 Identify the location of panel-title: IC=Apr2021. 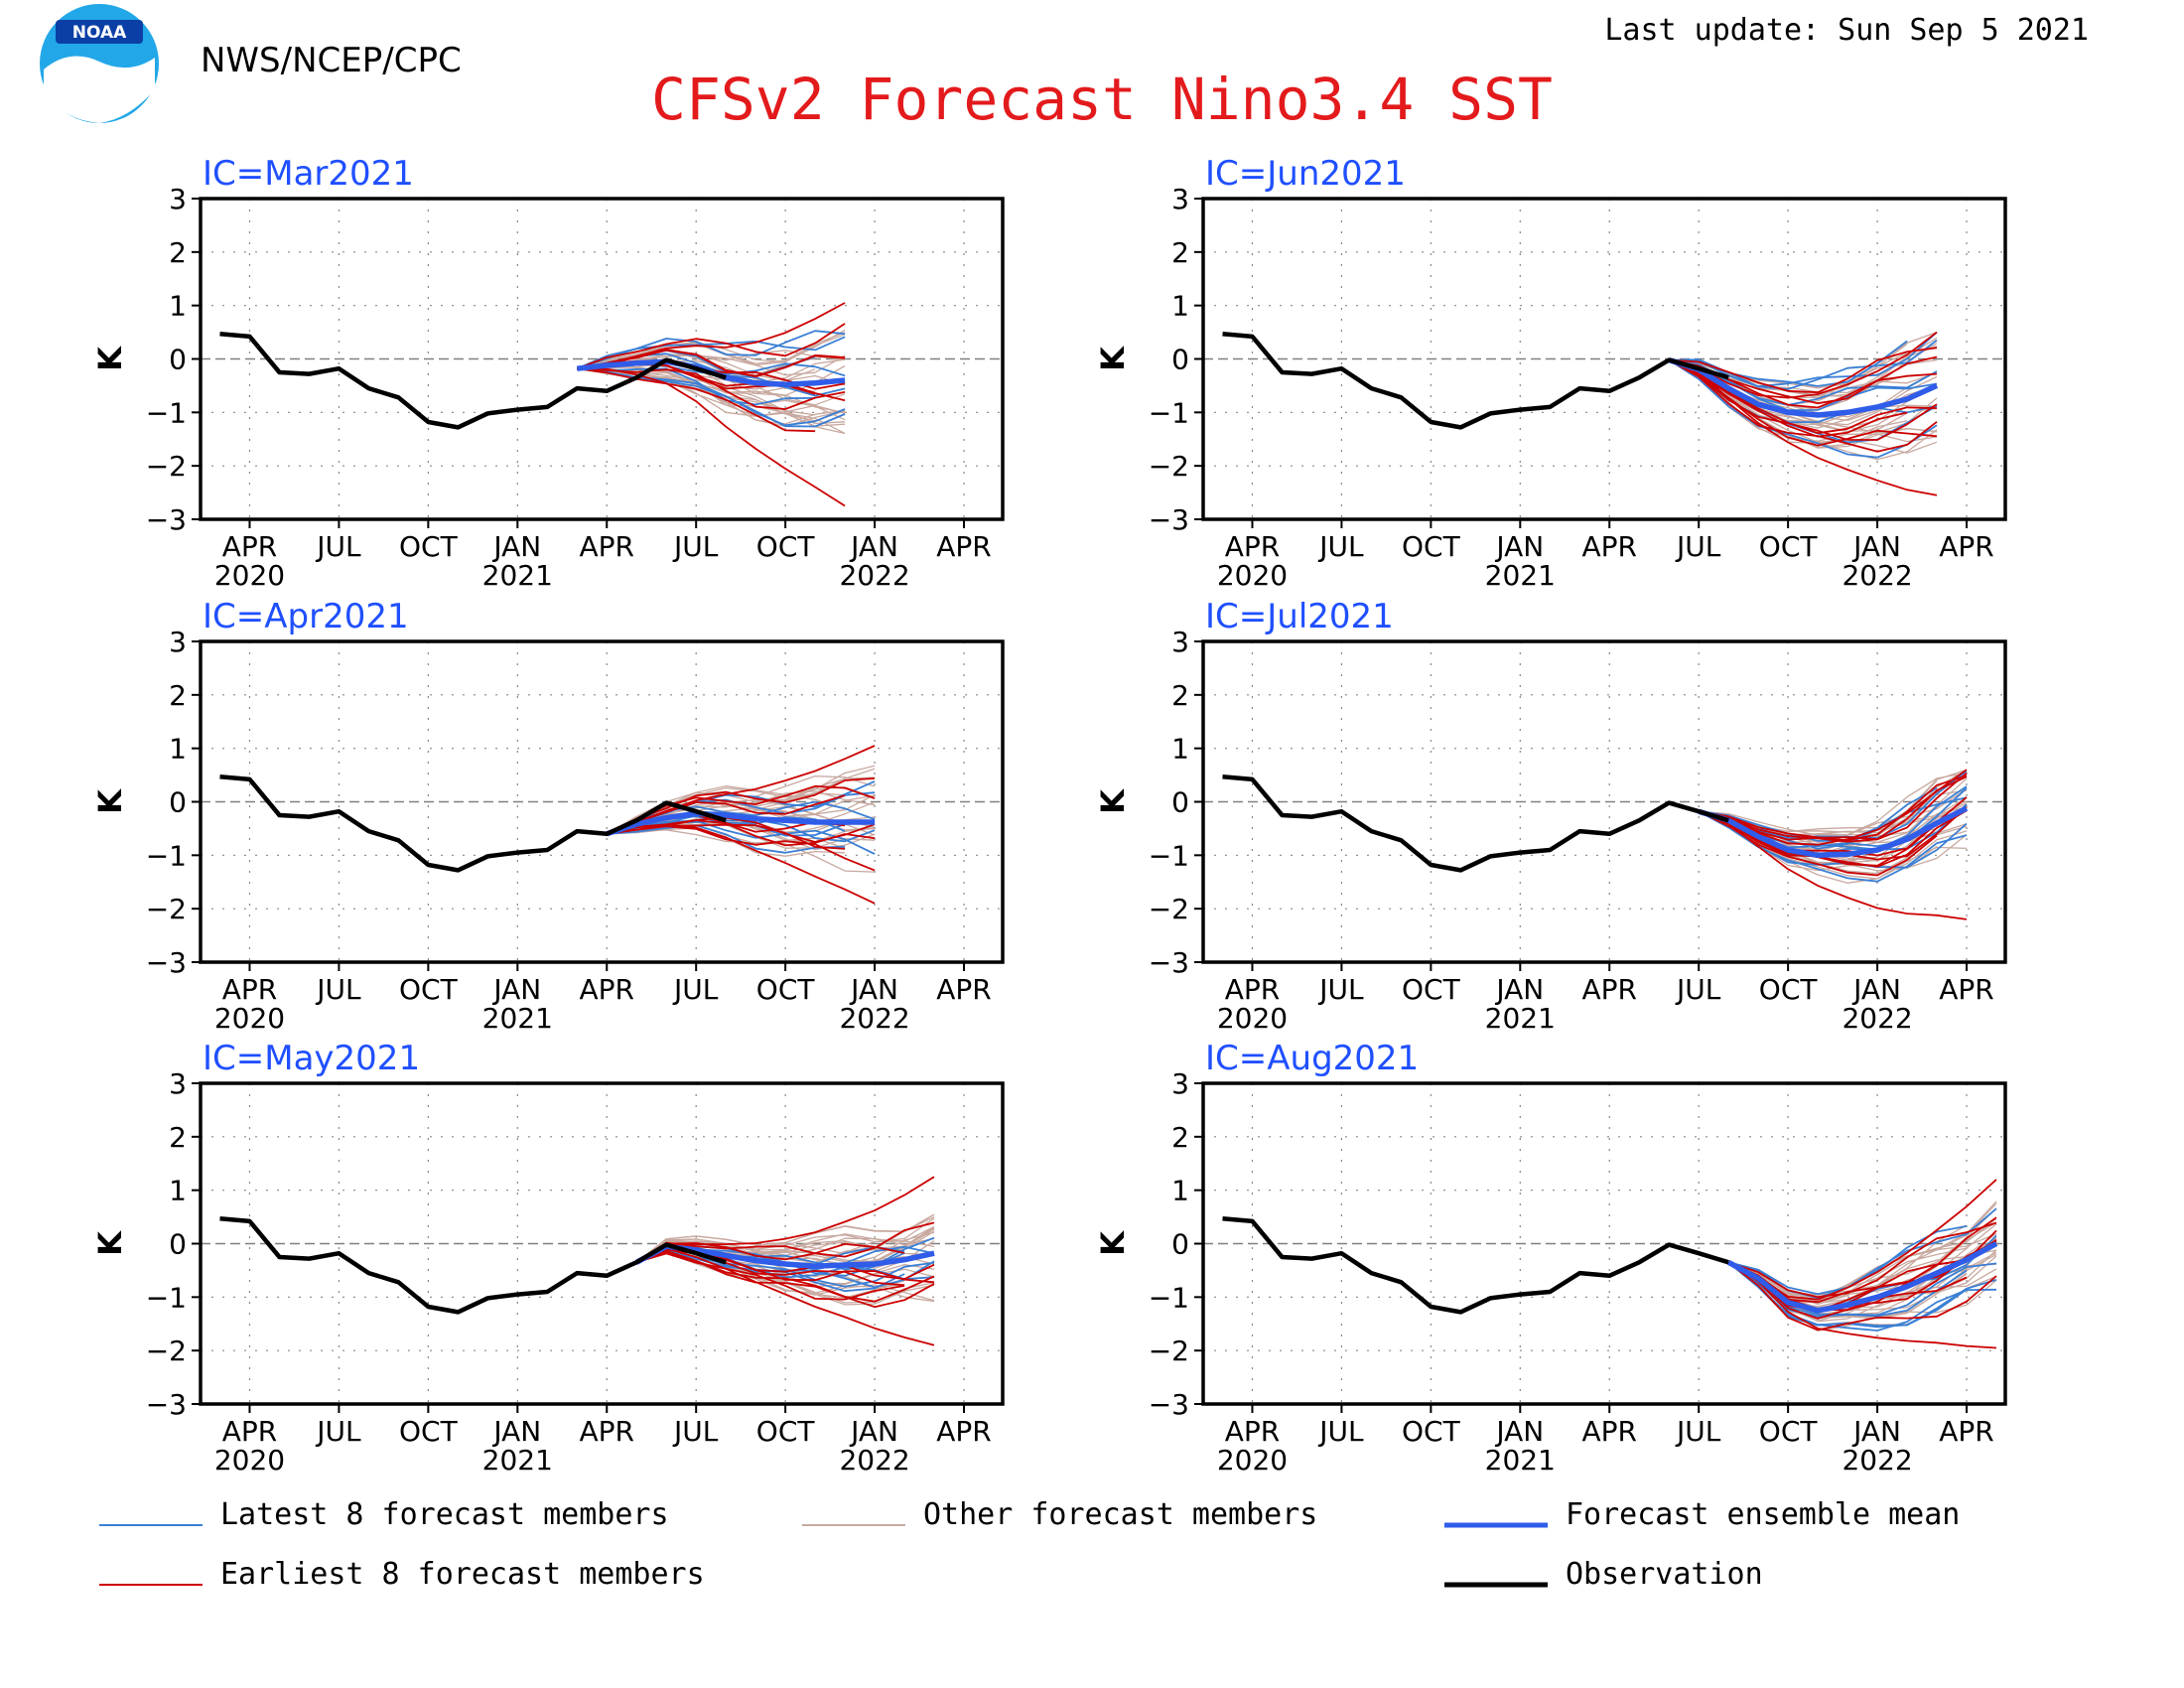
(306, 616).